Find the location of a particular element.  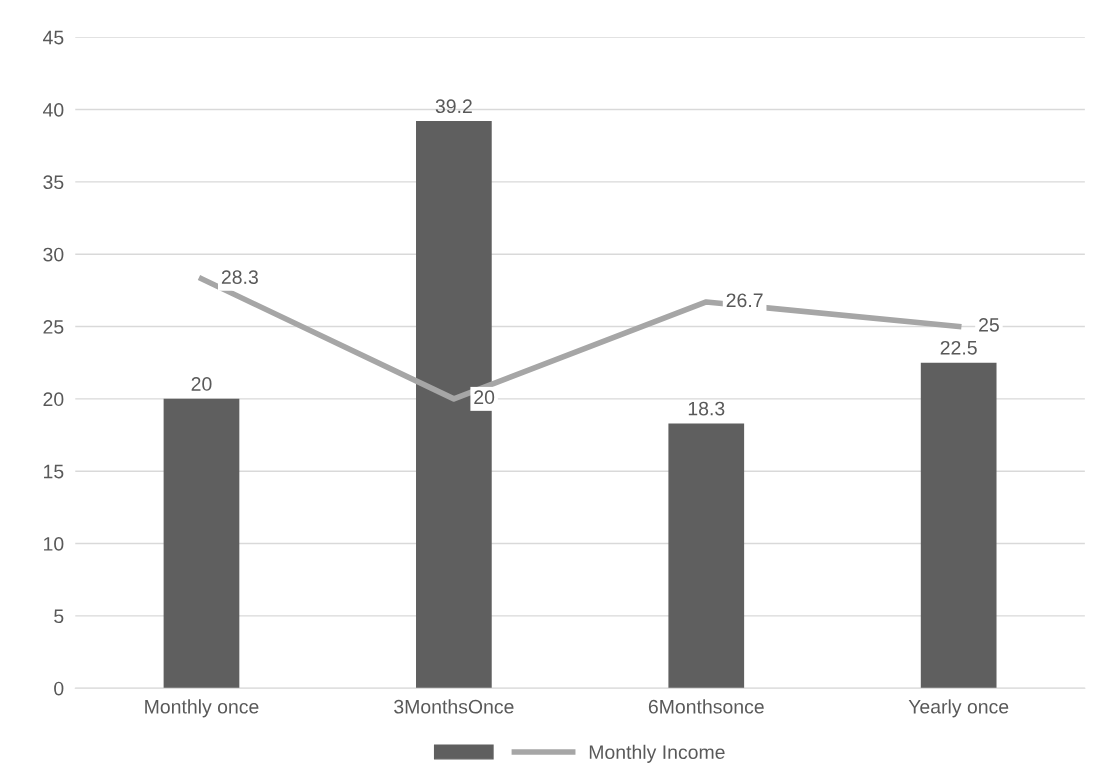

legend-label: Monthly Income is located at coordinates (657, 753).